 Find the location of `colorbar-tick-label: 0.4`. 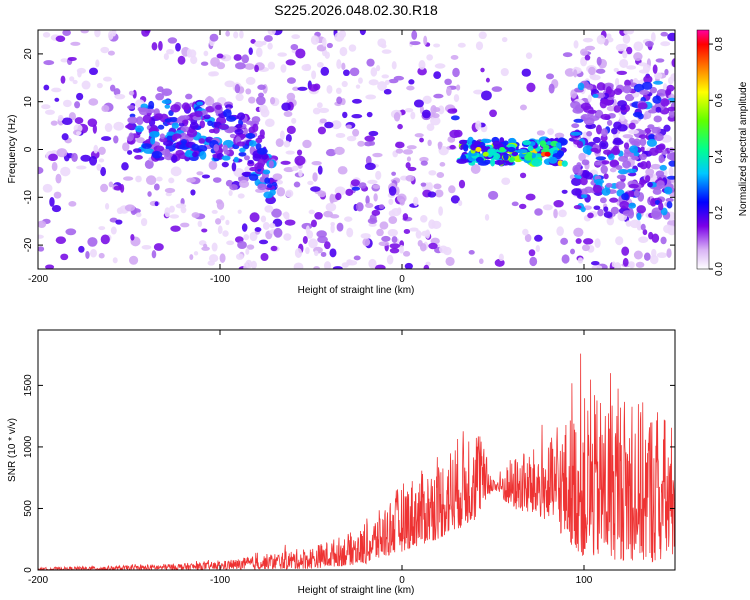

colorbar-tick-label: 0.4 is located at coordinates (719, 156).